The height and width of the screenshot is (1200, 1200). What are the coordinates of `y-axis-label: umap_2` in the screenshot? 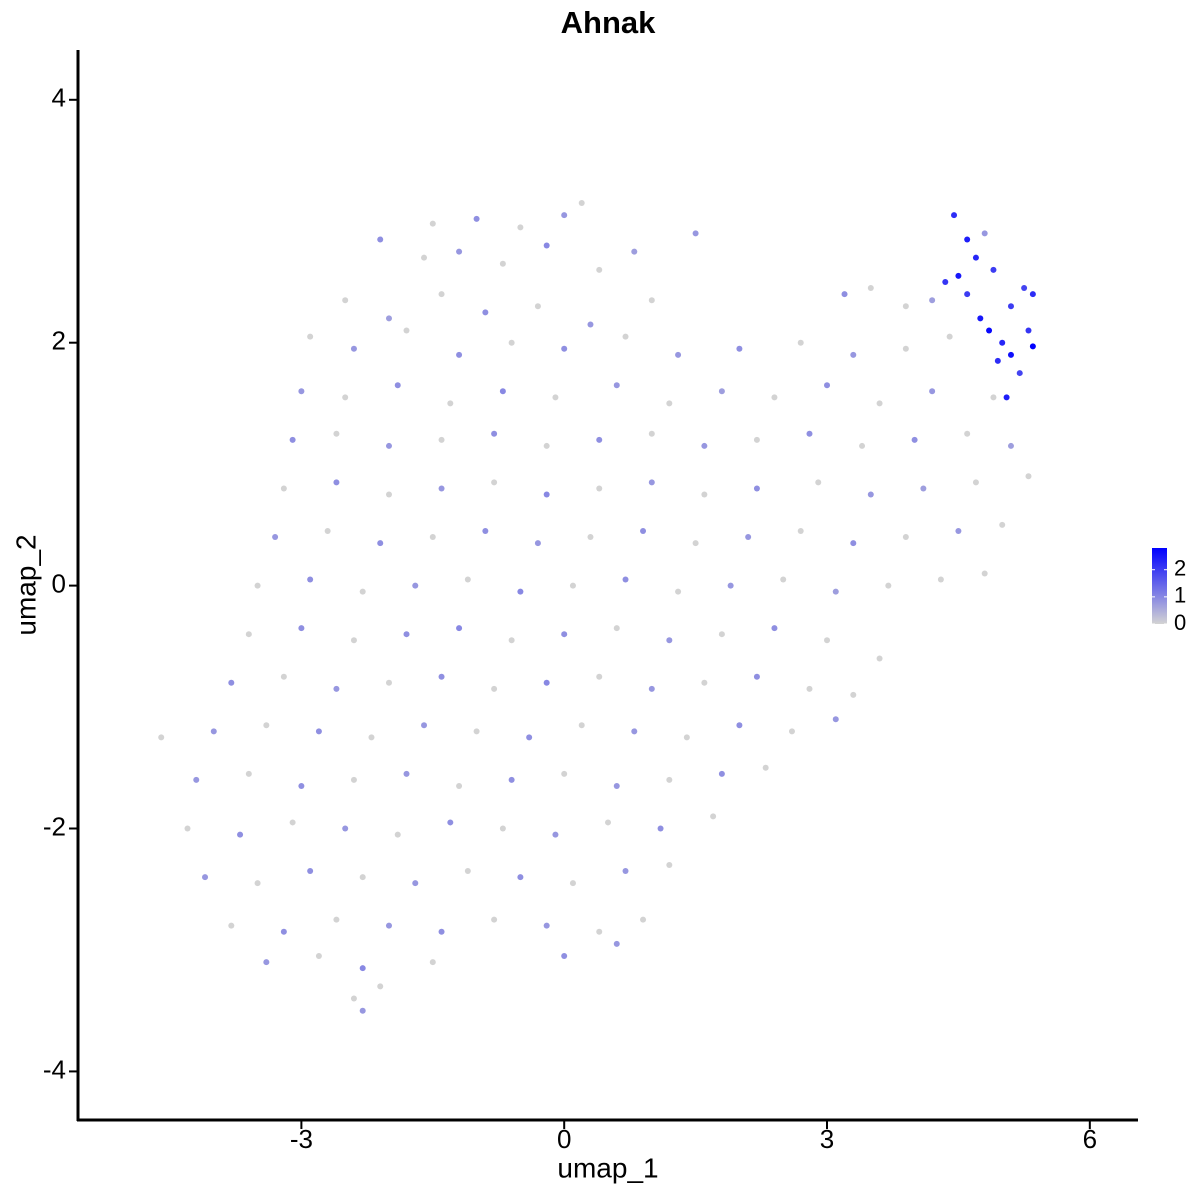 It's located at (25, 584).